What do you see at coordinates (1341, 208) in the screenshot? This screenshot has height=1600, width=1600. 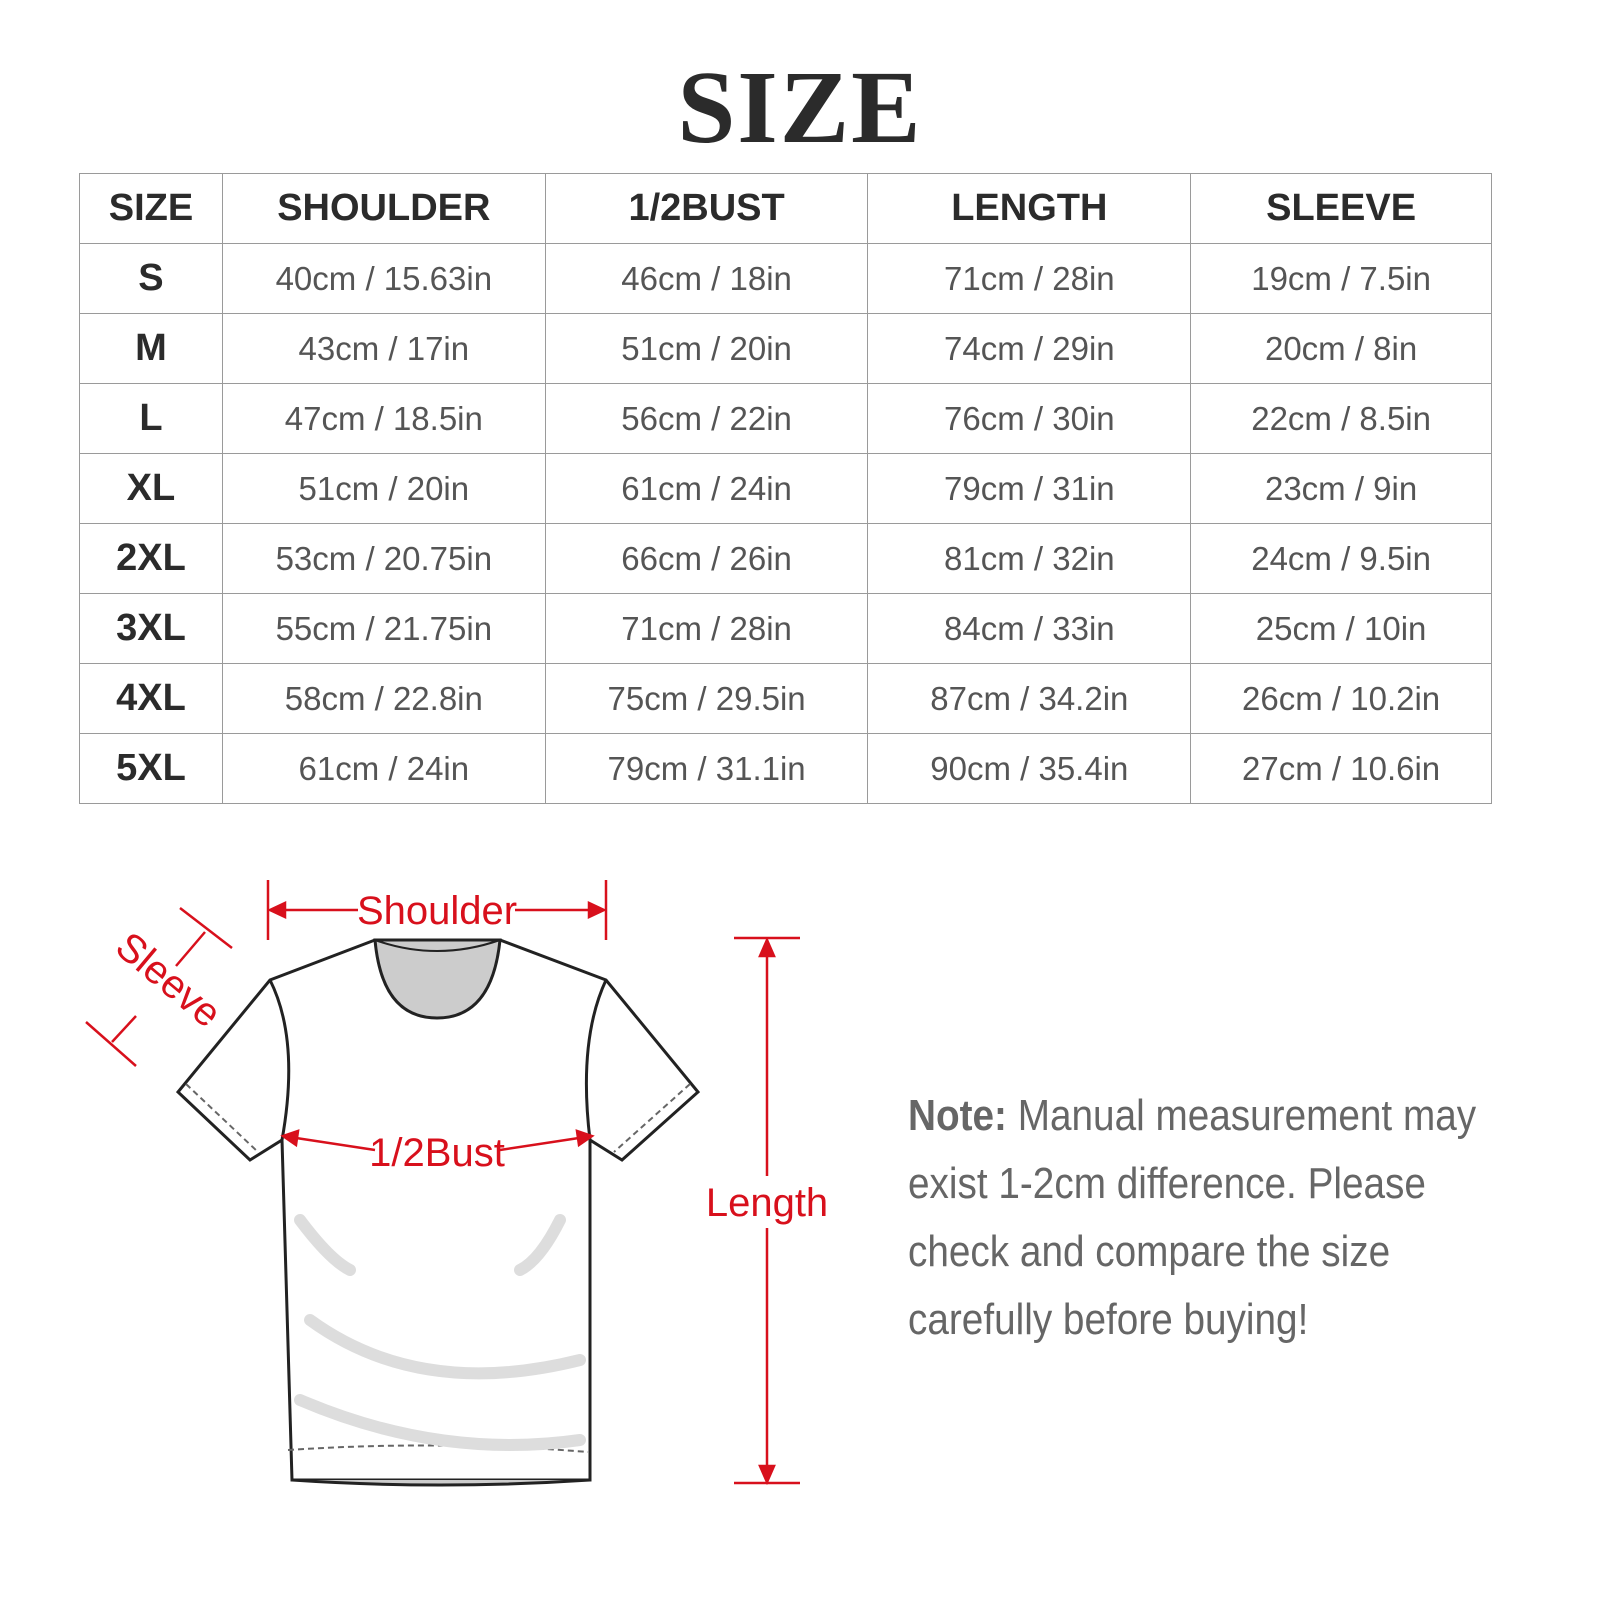 I see `column-header: SLEEVE` at bounding box center [1341, 208].